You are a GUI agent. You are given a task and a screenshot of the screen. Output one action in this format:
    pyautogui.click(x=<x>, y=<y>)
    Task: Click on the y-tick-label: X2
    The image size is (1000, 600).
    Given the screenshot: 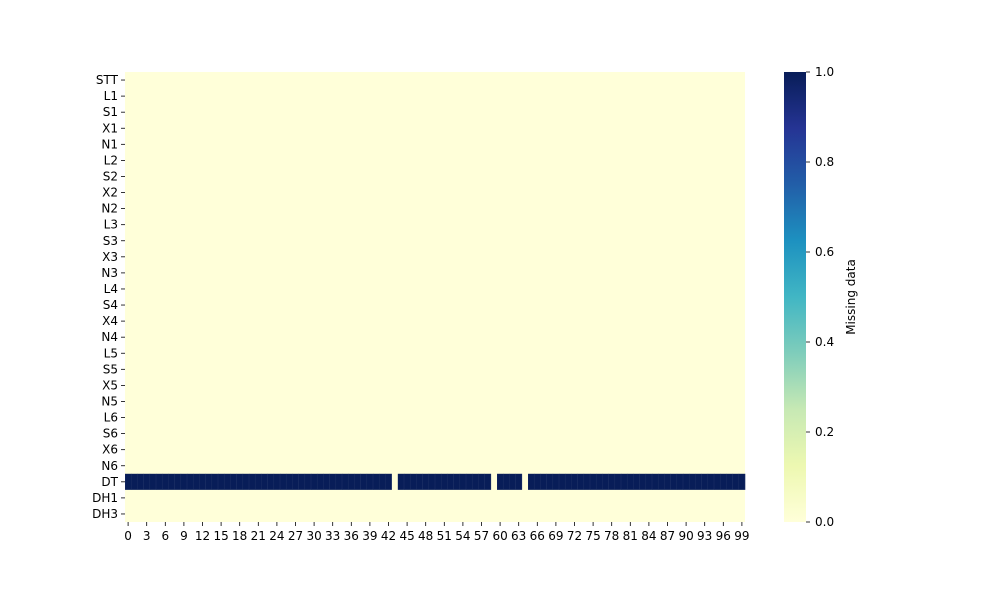 What is the action you would take?
    pyautogui.click(x=110, y=193)
    